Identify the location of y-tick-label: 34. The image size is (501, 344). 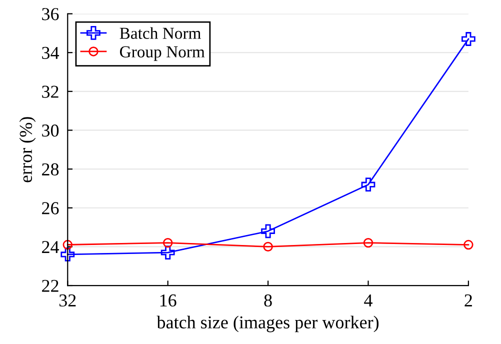
(51, 53).